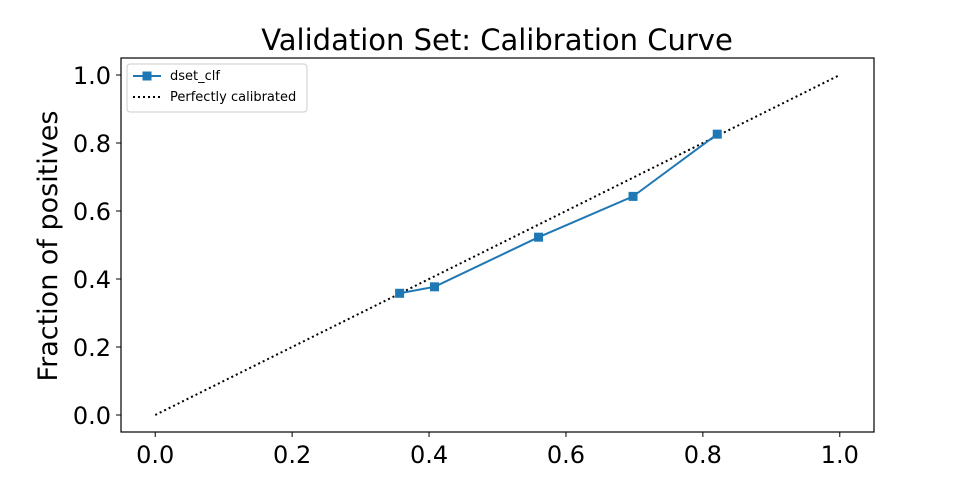  What do you see at coordinates (840, 455) in the screenshot?
I see `x-tick-label: 1.0` at bounding box center [840, 455].